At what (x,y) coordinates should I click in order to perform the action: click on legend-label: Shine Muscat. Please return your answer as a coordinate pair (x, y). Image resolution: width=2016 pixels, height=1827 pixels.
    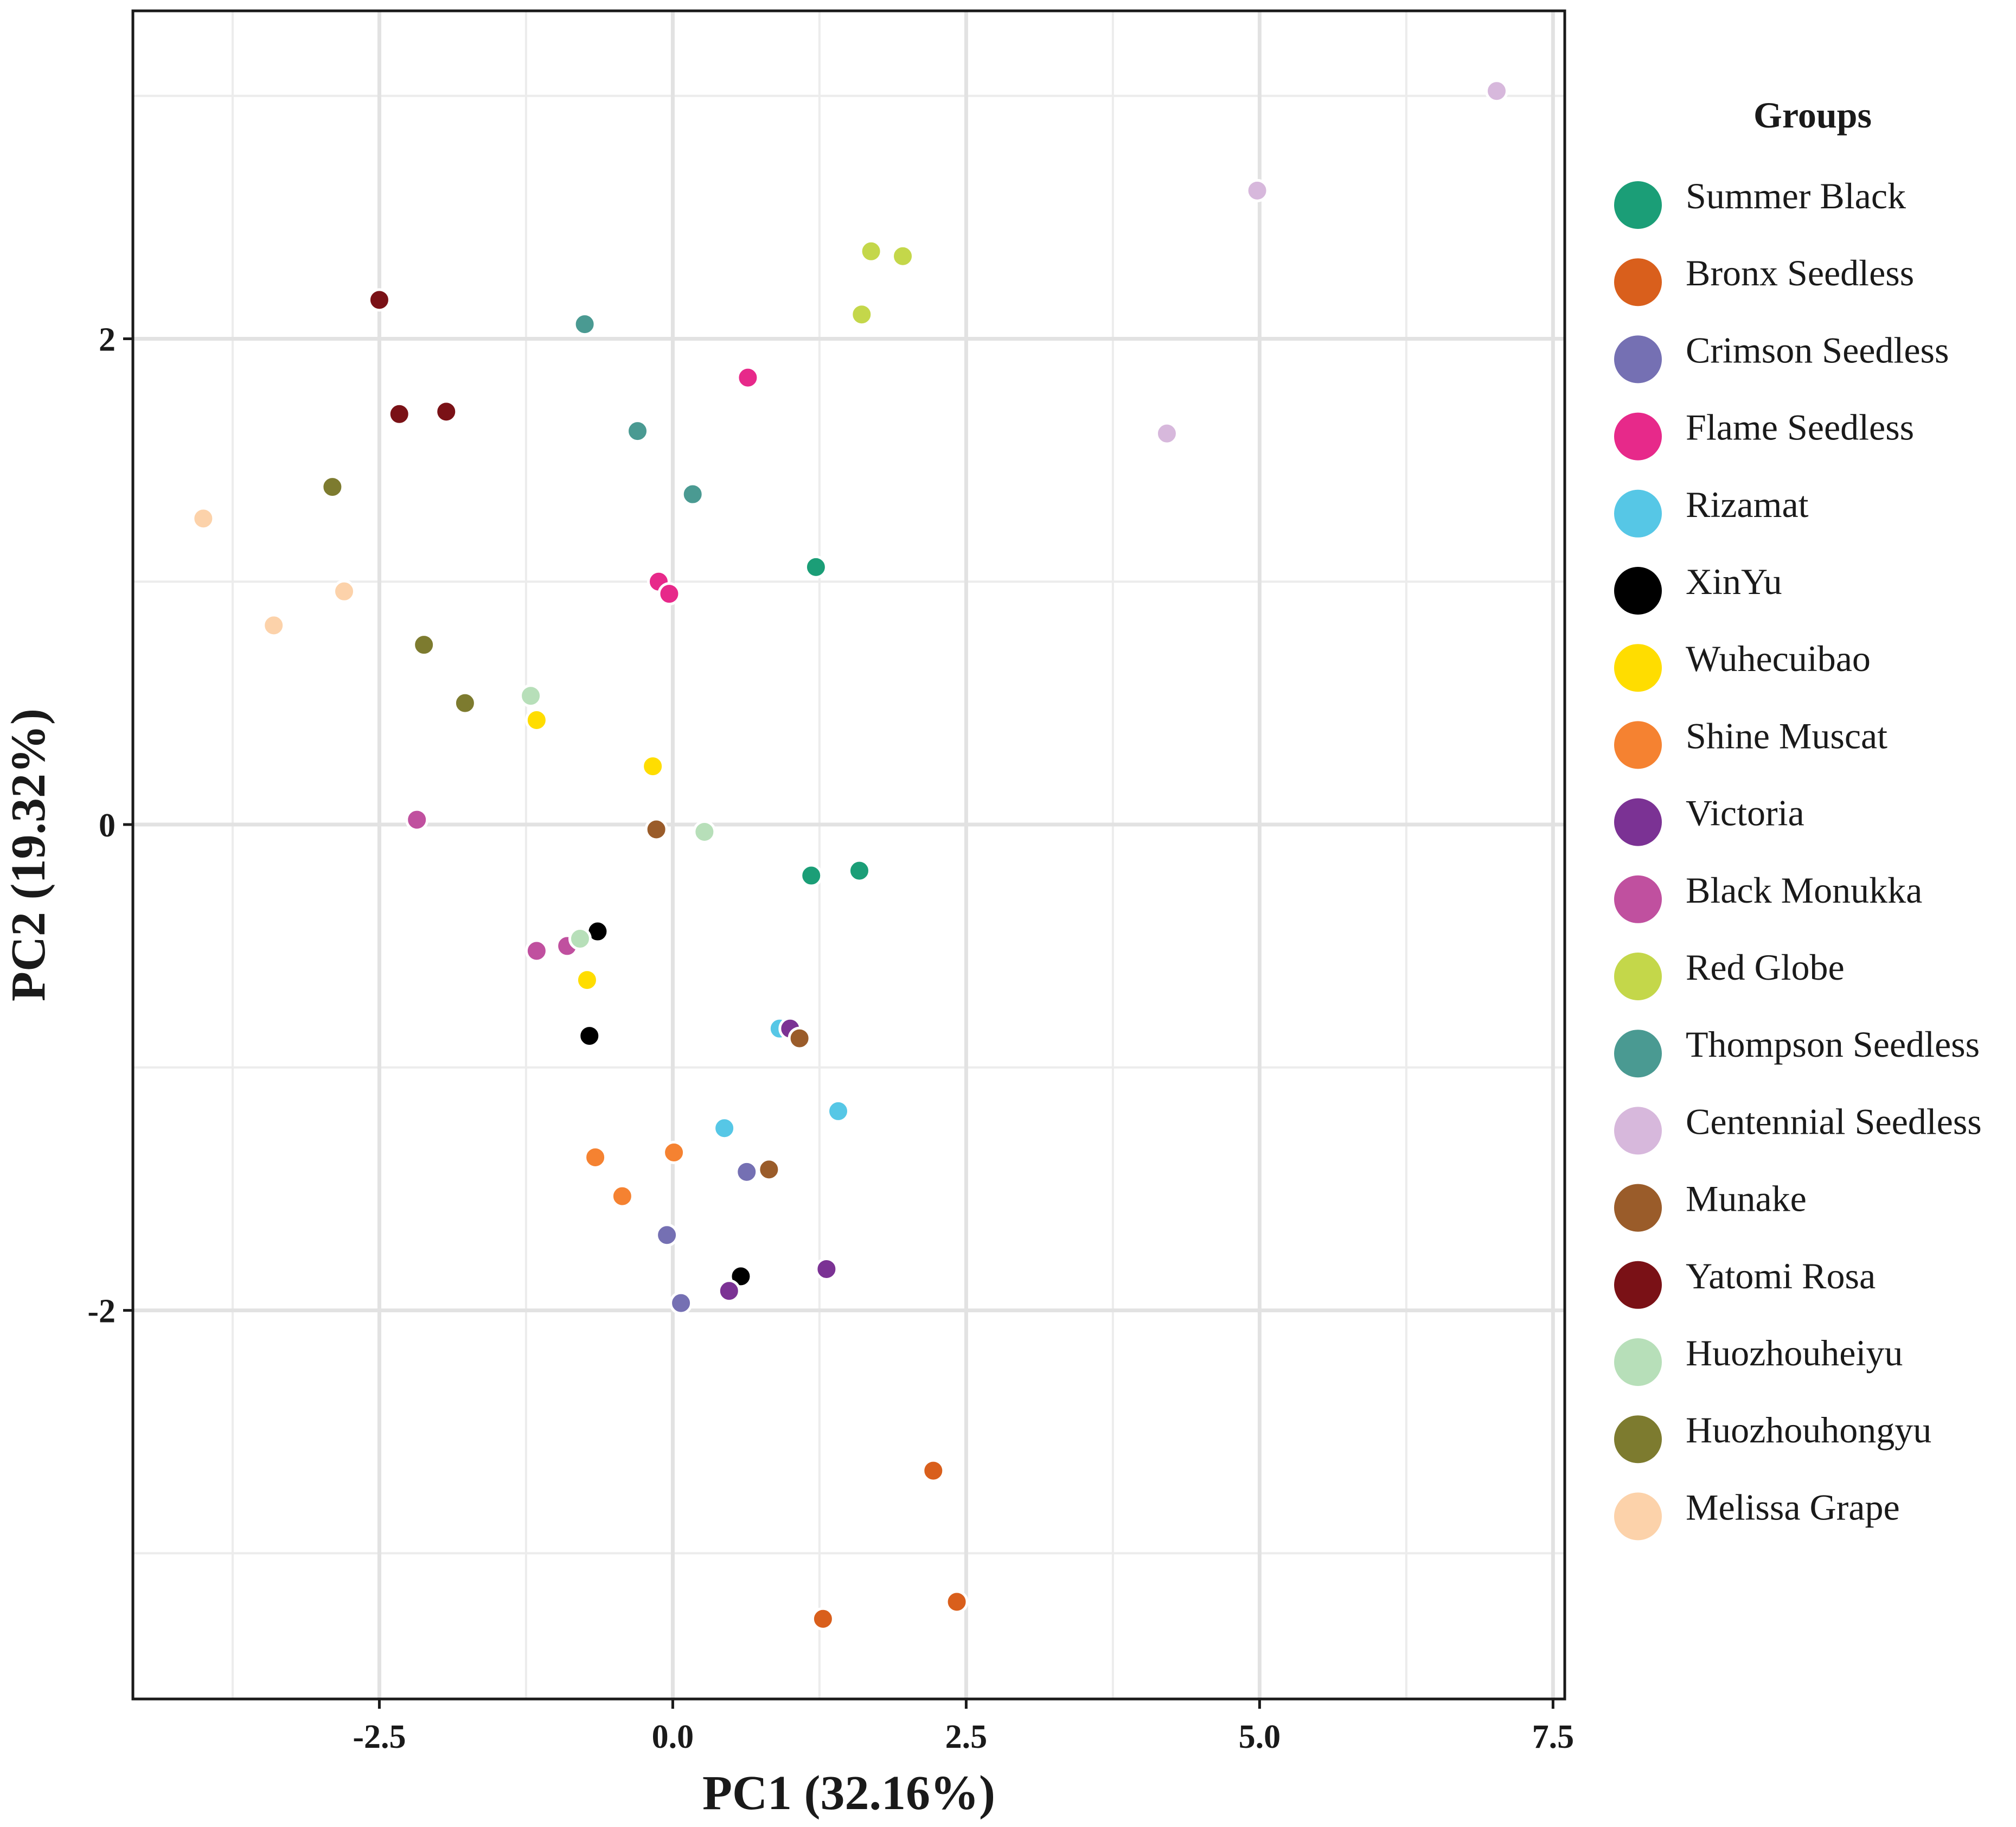
    Looking at the image, I should click on (1786, 736).